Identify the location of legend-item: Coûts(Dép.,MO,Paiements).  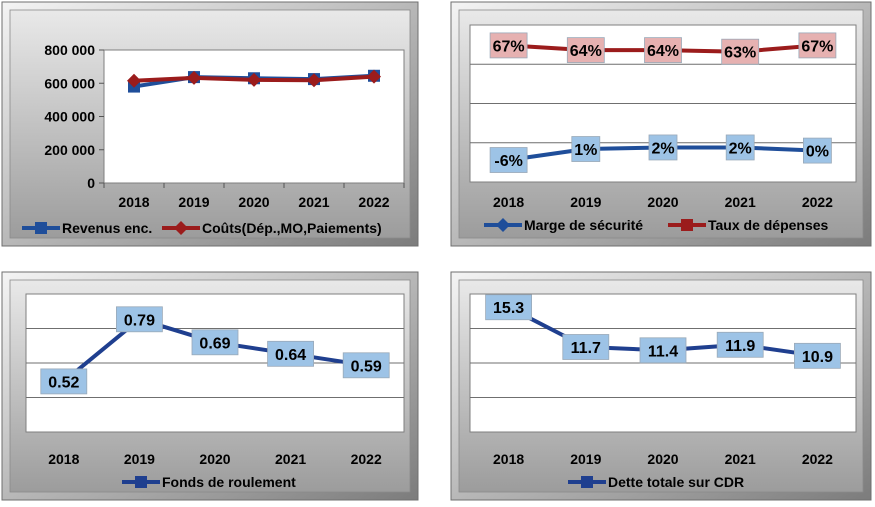
(272, 228).